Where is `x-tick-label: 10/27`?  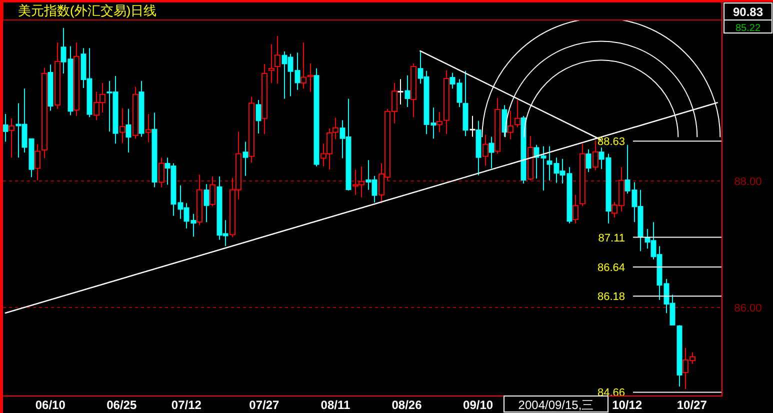
x-tick-label: 10/27 is located at coordinates (692, 405).